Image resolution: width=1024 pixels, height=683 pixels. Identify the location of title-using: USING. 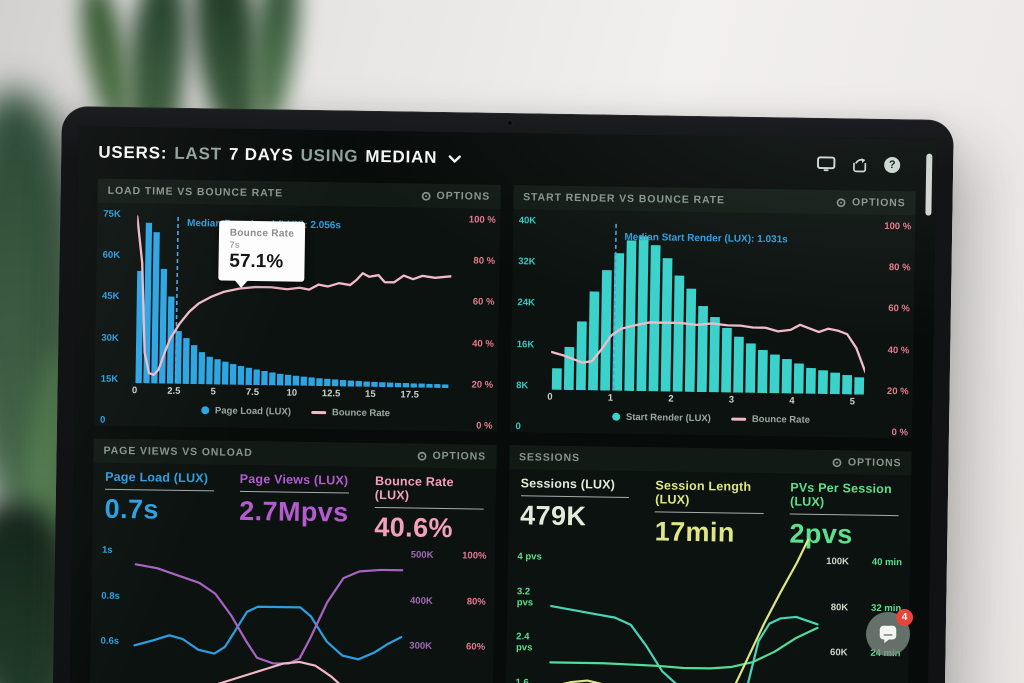
(329, 155).